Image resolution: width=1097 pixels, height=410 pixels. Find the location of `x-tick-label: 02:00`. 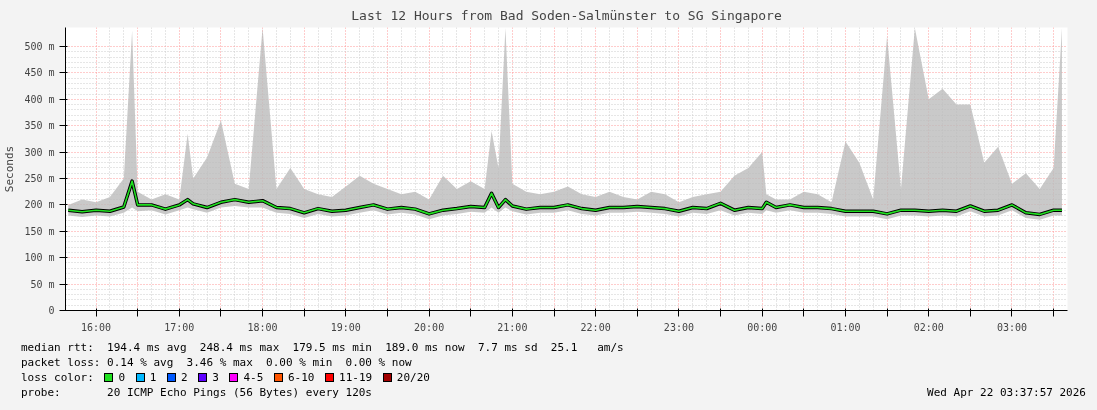

x-tick-label: 02:00 is located at coordinates (928, 327).